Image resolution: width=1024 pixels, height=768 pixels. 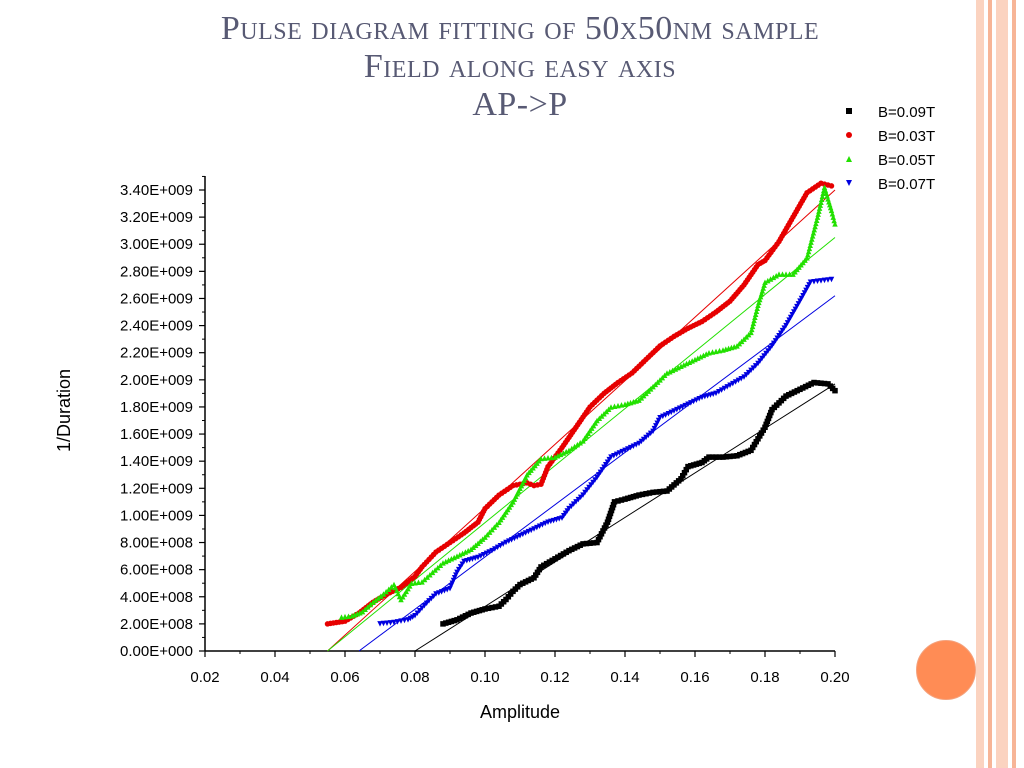 What do you see at coordinates (156, 461) in the screenshot?
I see `y-tick-label: 1.40E+009` at bounding box center [156, 461].